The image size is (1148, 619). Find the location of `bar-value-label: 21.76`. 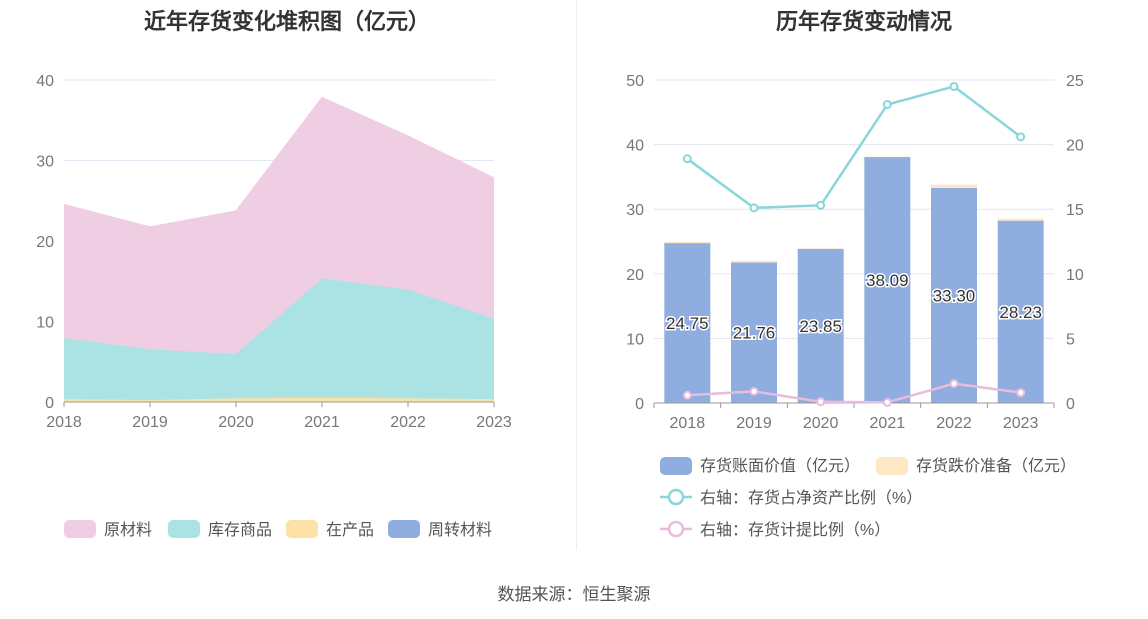

bar-value-label: 21.76 is located at coordinates (754, 333).